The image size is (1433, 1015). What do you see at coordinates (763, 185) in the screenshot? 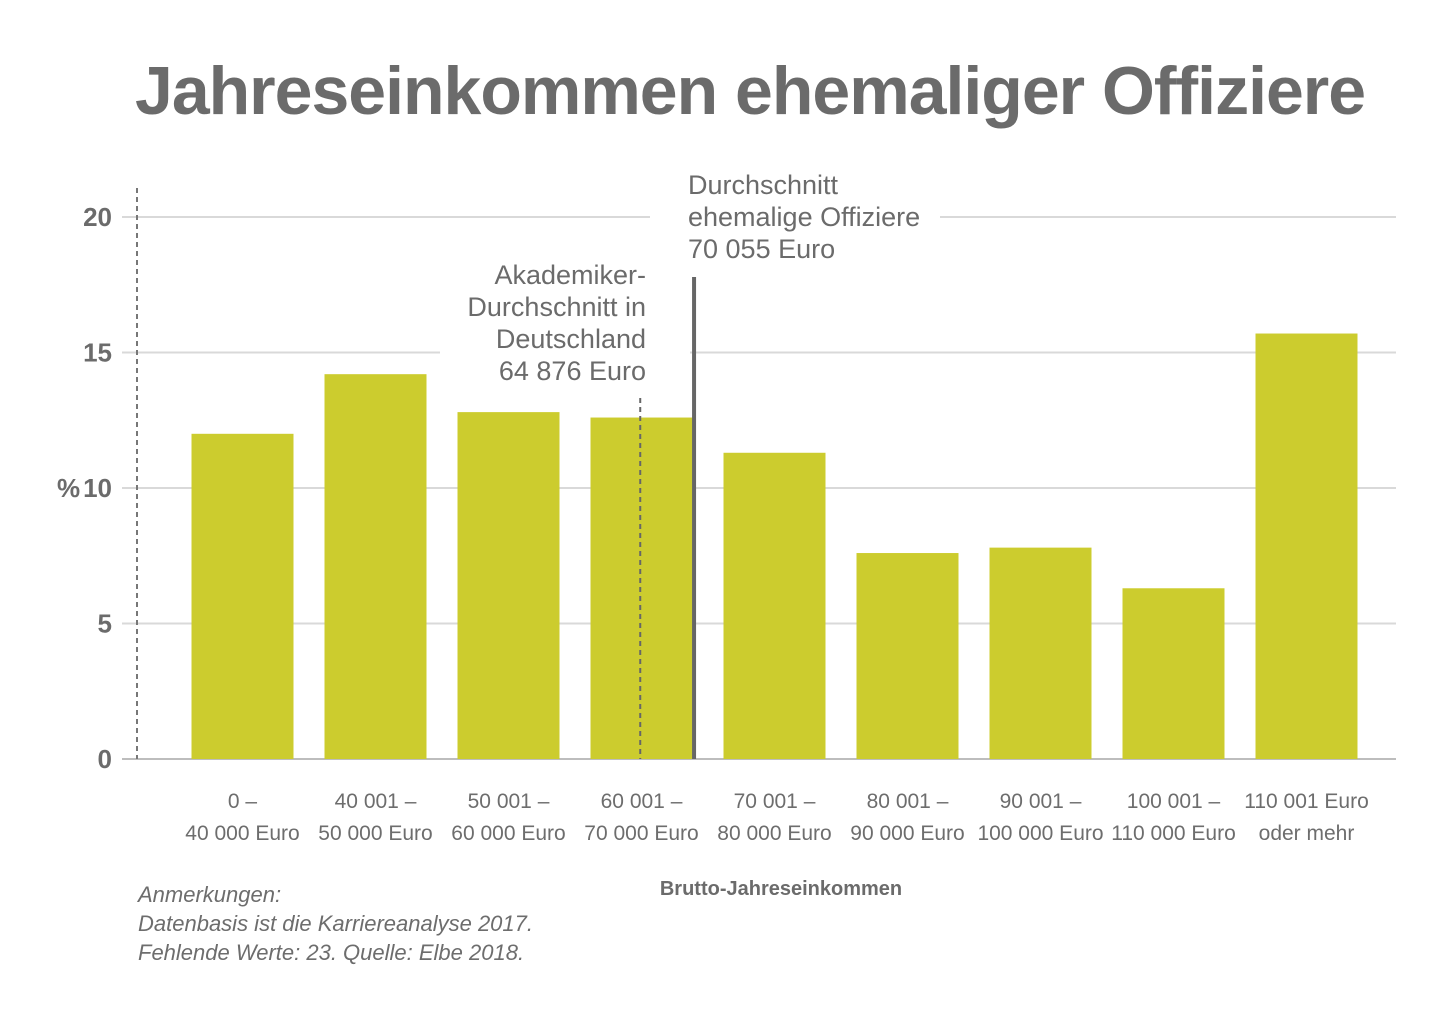
I see `offiziere-annotation-line: Durchschnitt` at bounding box center [763, 185].